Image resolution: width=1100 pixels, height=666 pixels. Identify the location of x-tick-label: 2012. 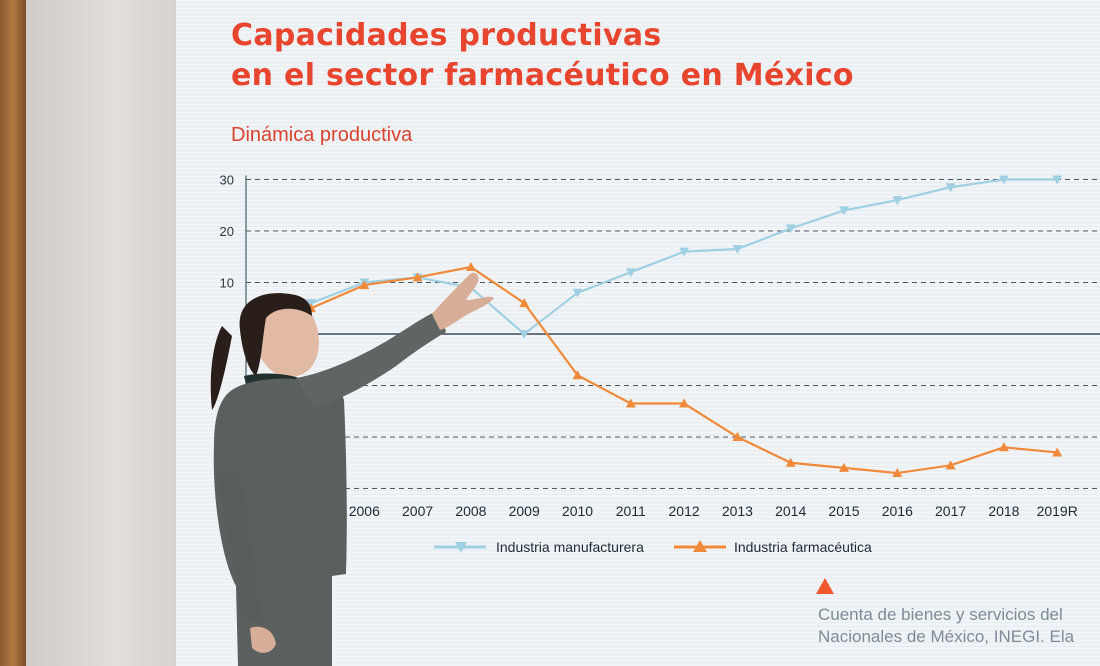
(684, 511).